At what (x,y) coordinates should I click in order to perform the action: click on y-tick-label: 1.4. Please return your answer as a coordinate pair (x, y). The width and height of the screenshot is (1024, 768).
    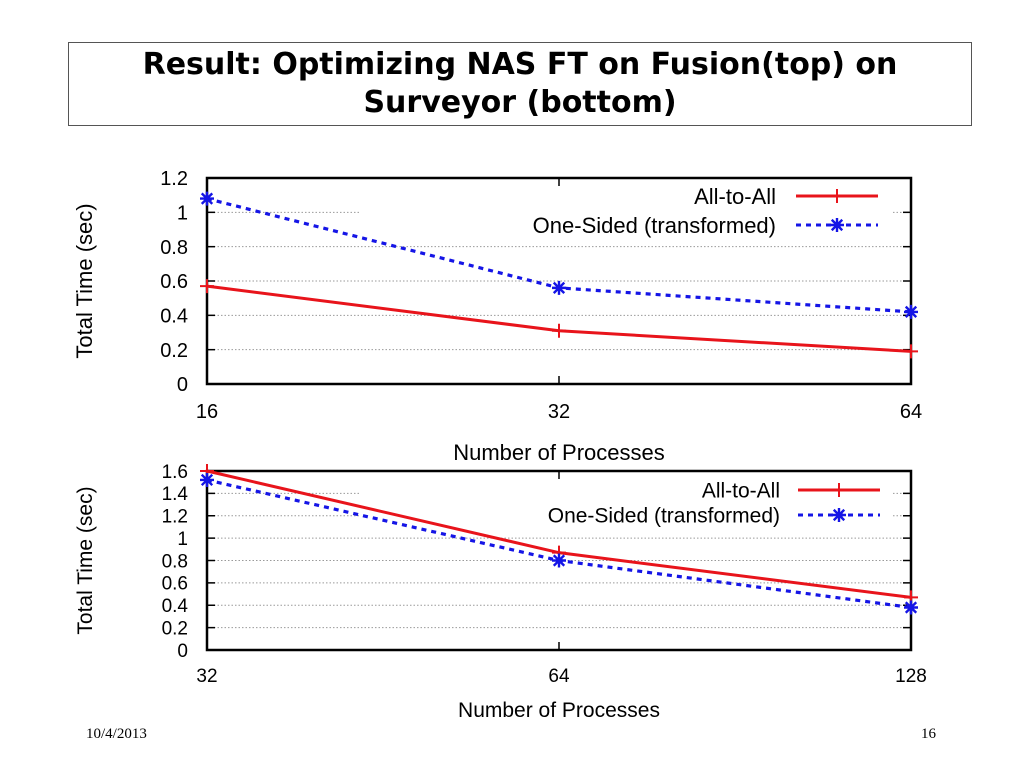
    Looking at the image, I should click on (175, 494).